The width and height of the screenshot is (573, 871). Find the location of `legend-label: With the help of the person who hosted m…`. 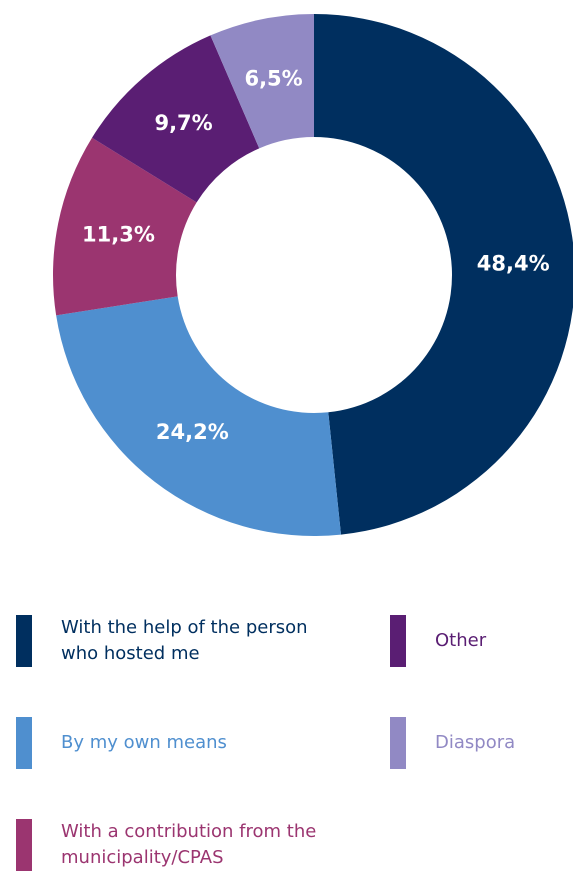

legend-label: With the help of the person who hosted m… is located at coordinates (184, 640).